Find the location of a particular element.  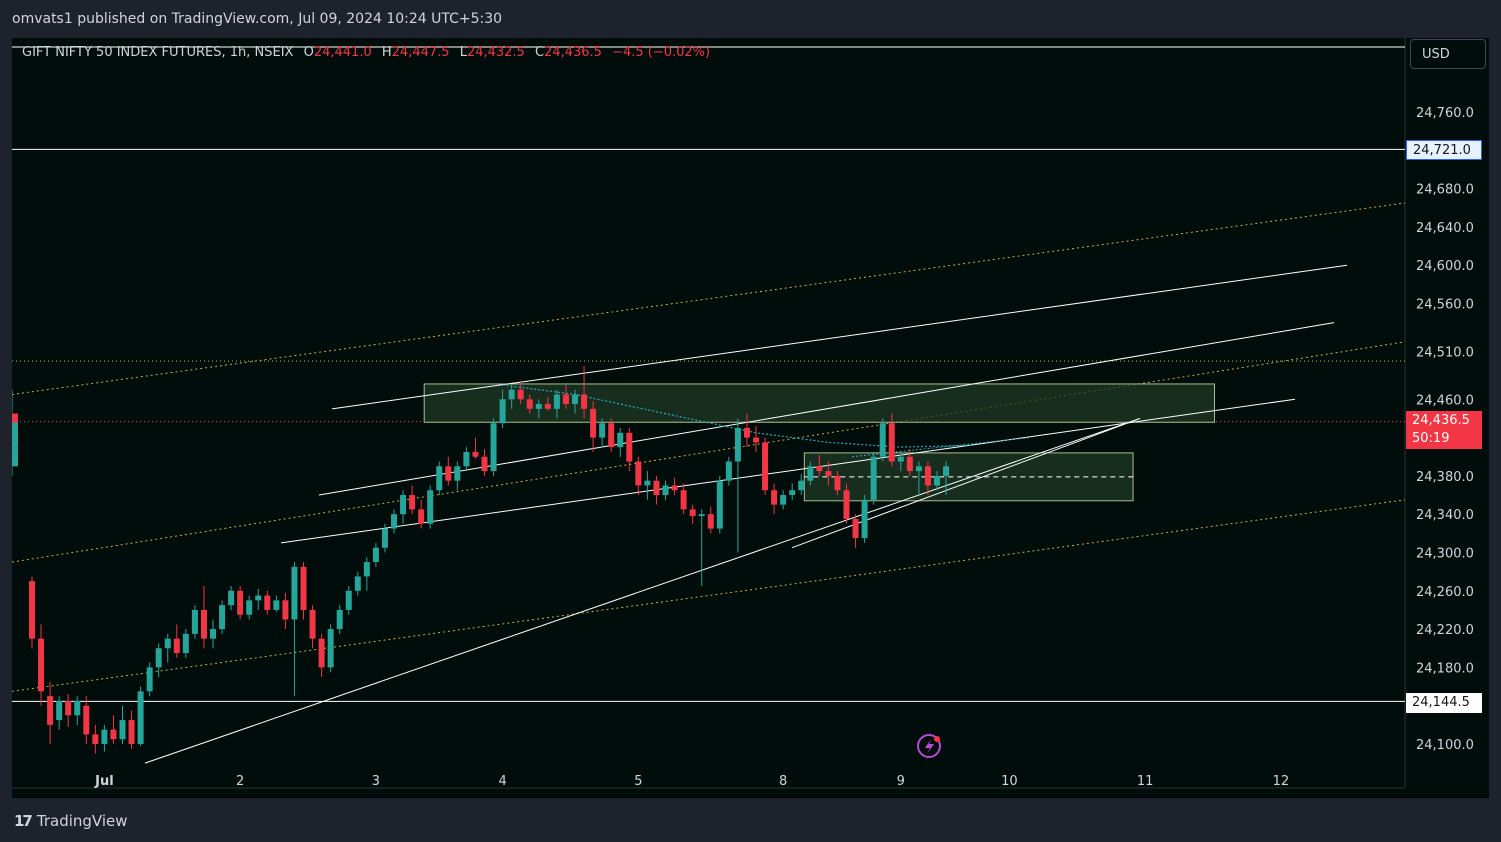

flash-icon is located at coordinates (929, 746).